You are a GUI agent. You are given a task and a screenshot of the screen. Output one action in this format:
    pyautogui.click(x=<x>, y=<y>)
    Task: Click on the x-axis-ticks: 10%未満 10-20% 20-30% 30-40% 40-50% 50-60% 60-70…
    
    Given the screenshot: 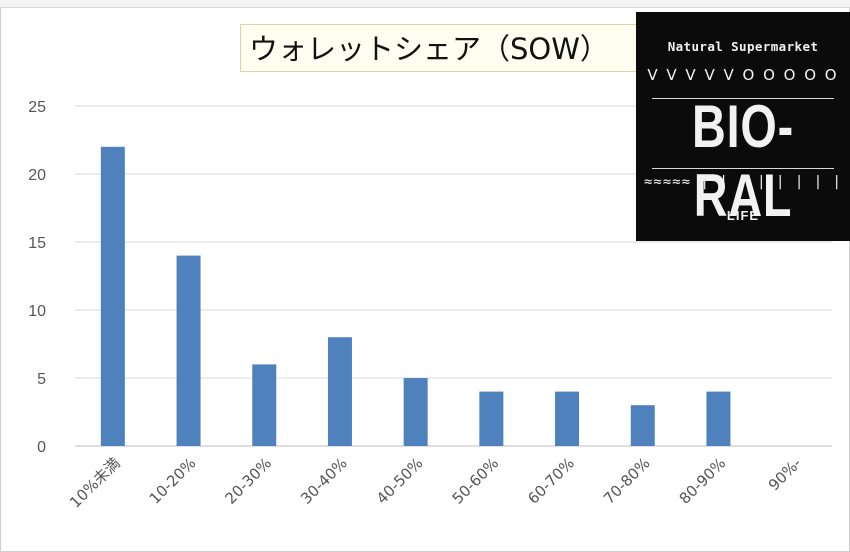 What is the action you would take?
    pyautogui.click(x=435, y=483)
    